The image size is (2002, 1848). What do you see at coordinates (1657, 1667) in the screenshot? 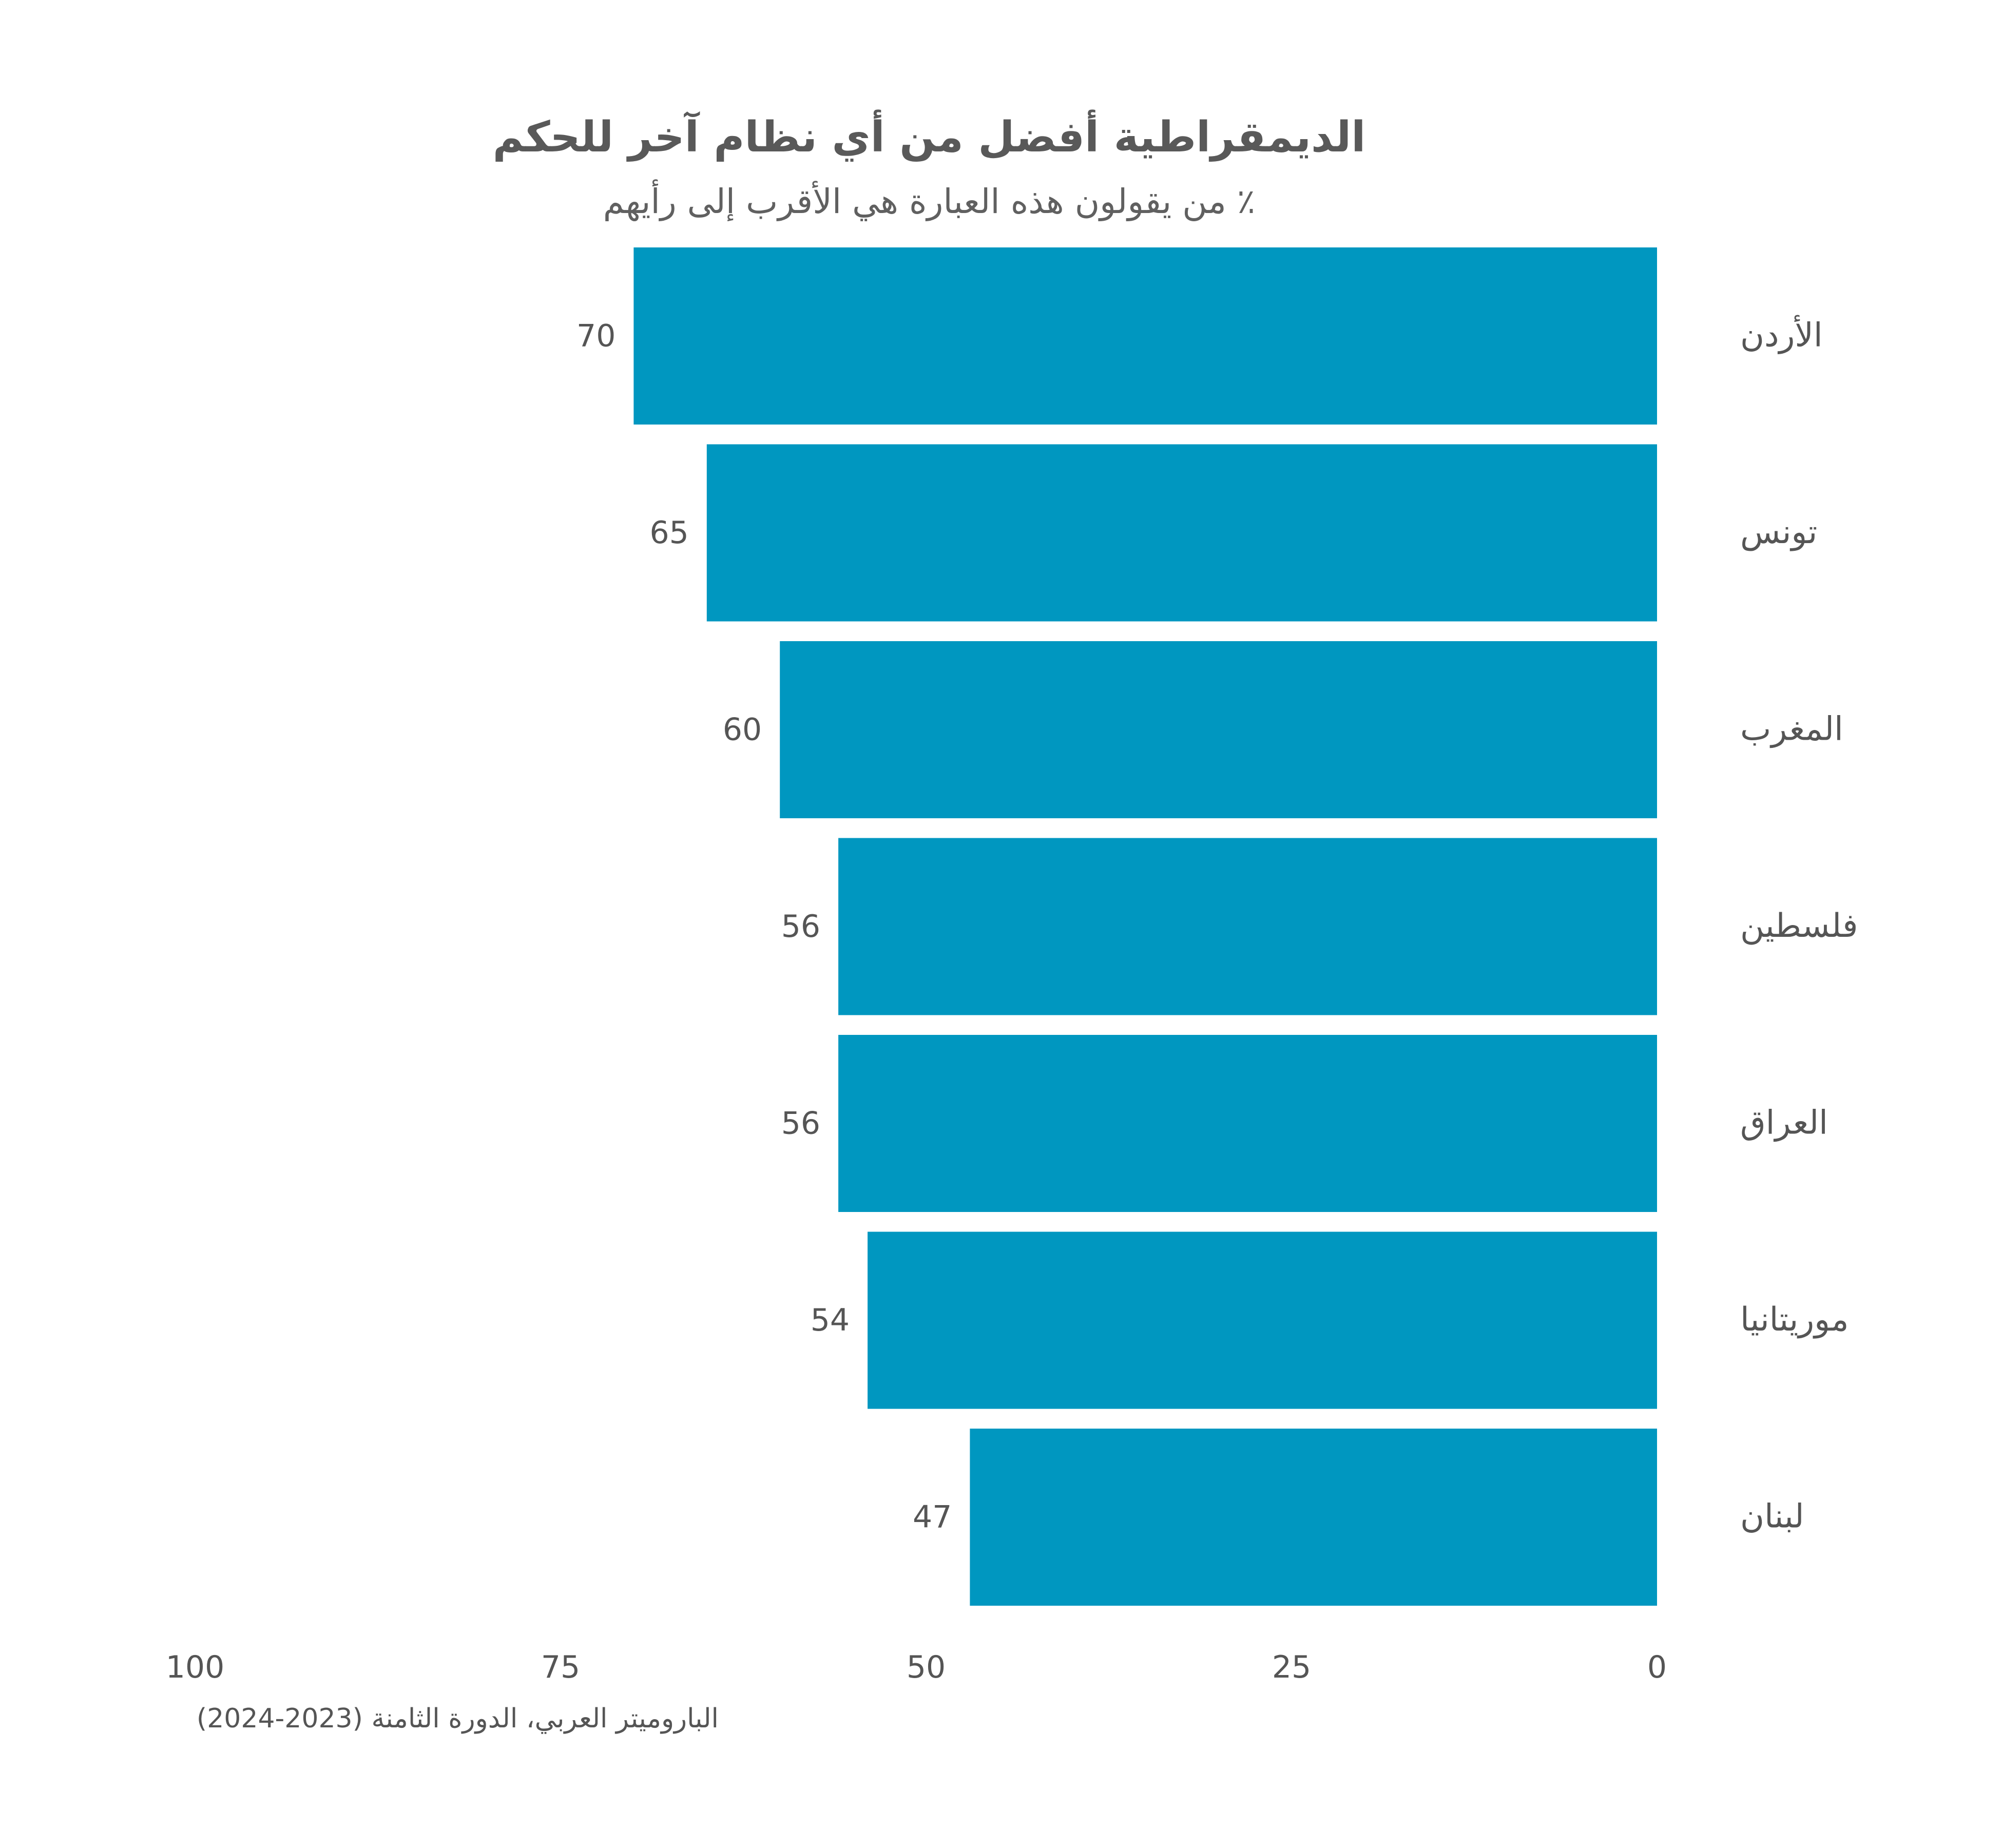
I see `x-tick-label: 0` at bounding box center [1657, 1667].